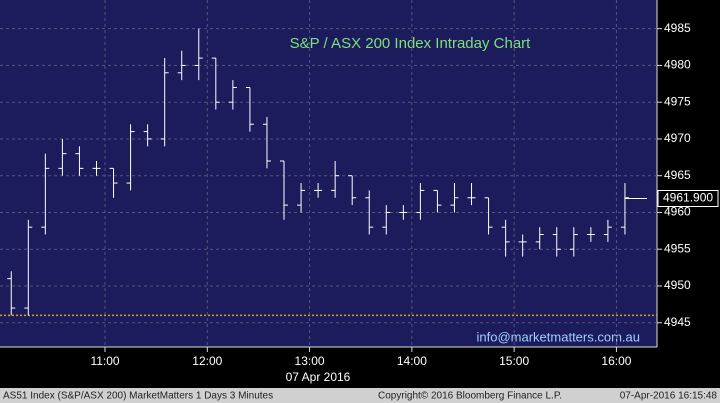 The image size is (720, 403). I want to click on chart-title: S&P / ASX 200 Index Intraday Chart, so click(411, 43).